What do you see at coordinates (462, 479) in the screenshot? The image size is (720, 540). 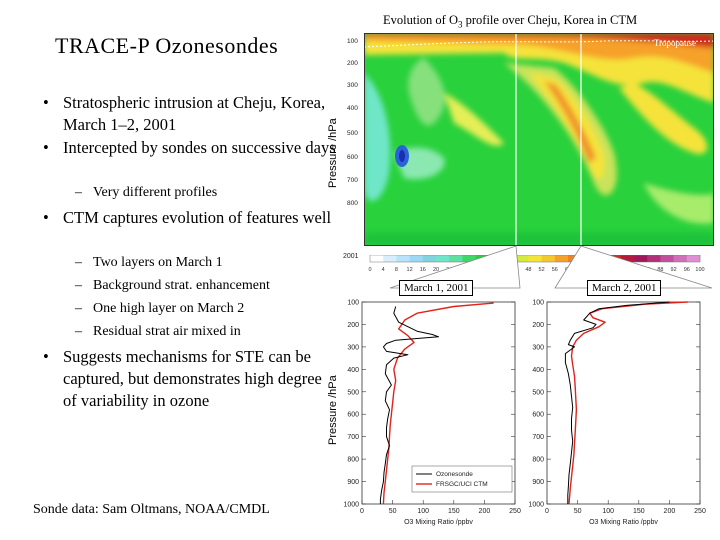 I see `legend-box` at bounding box center [462, 479].